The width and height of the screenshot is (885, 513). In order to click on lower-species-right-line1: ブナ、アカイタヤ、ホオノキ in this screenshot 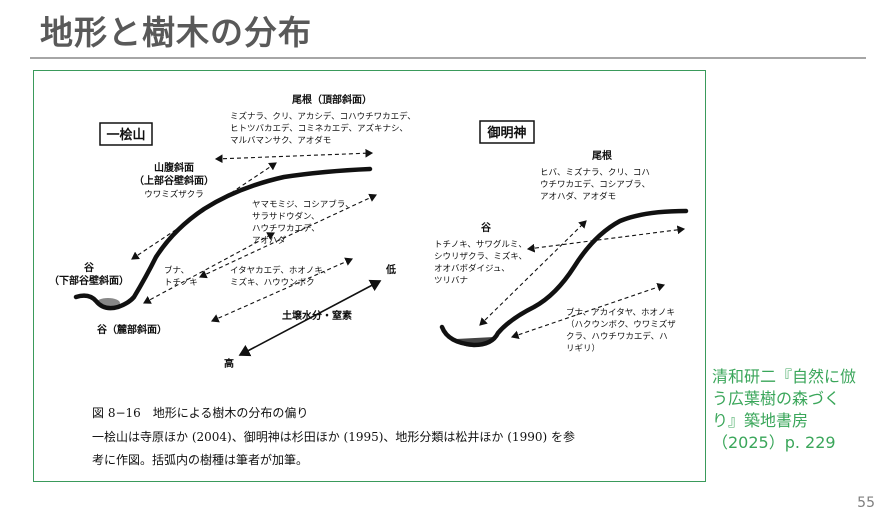, I will do `click(620, 312)`.